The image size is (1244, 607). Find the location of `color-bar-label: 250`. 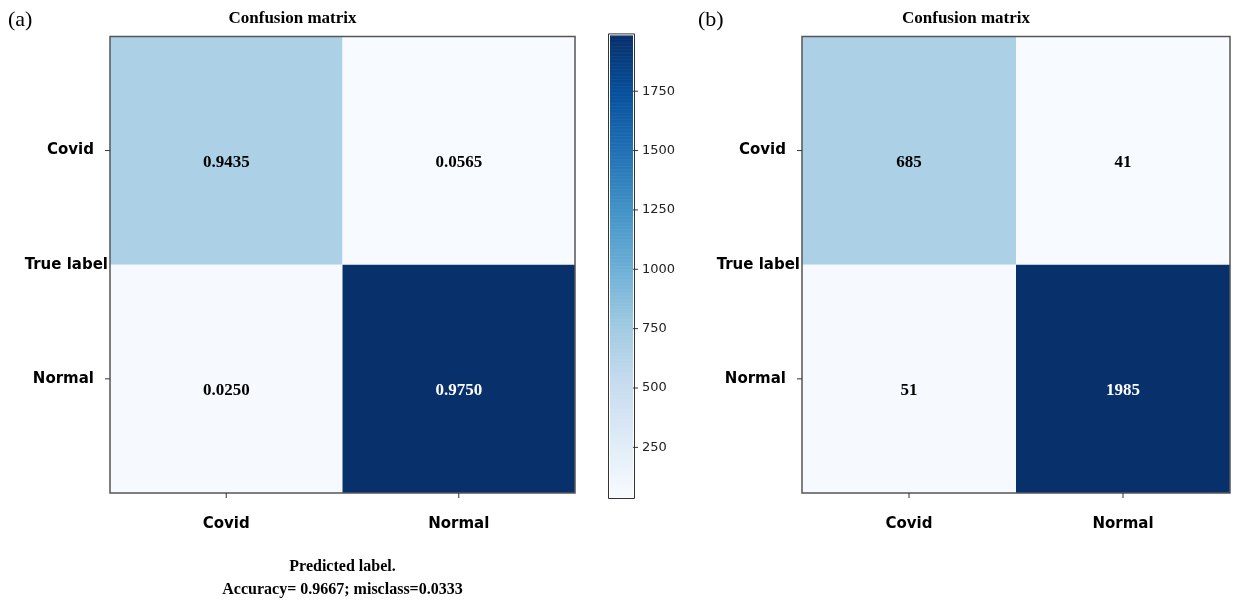

color-bar-label: 250 is located at coordinates (654, 446).